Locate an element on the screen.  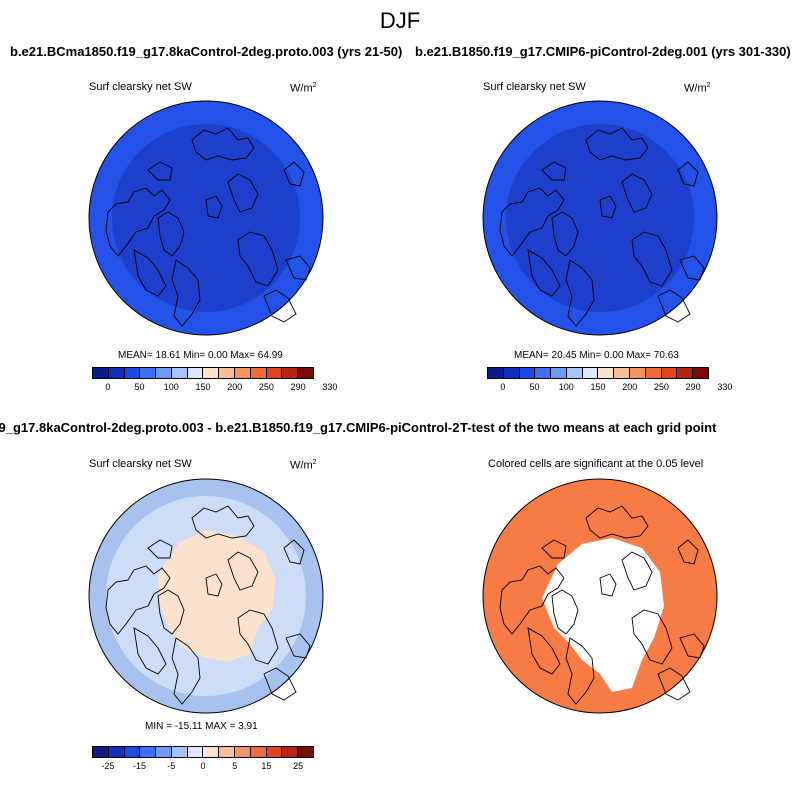
panel-3-colorbar is located at coordinates (203, 752).